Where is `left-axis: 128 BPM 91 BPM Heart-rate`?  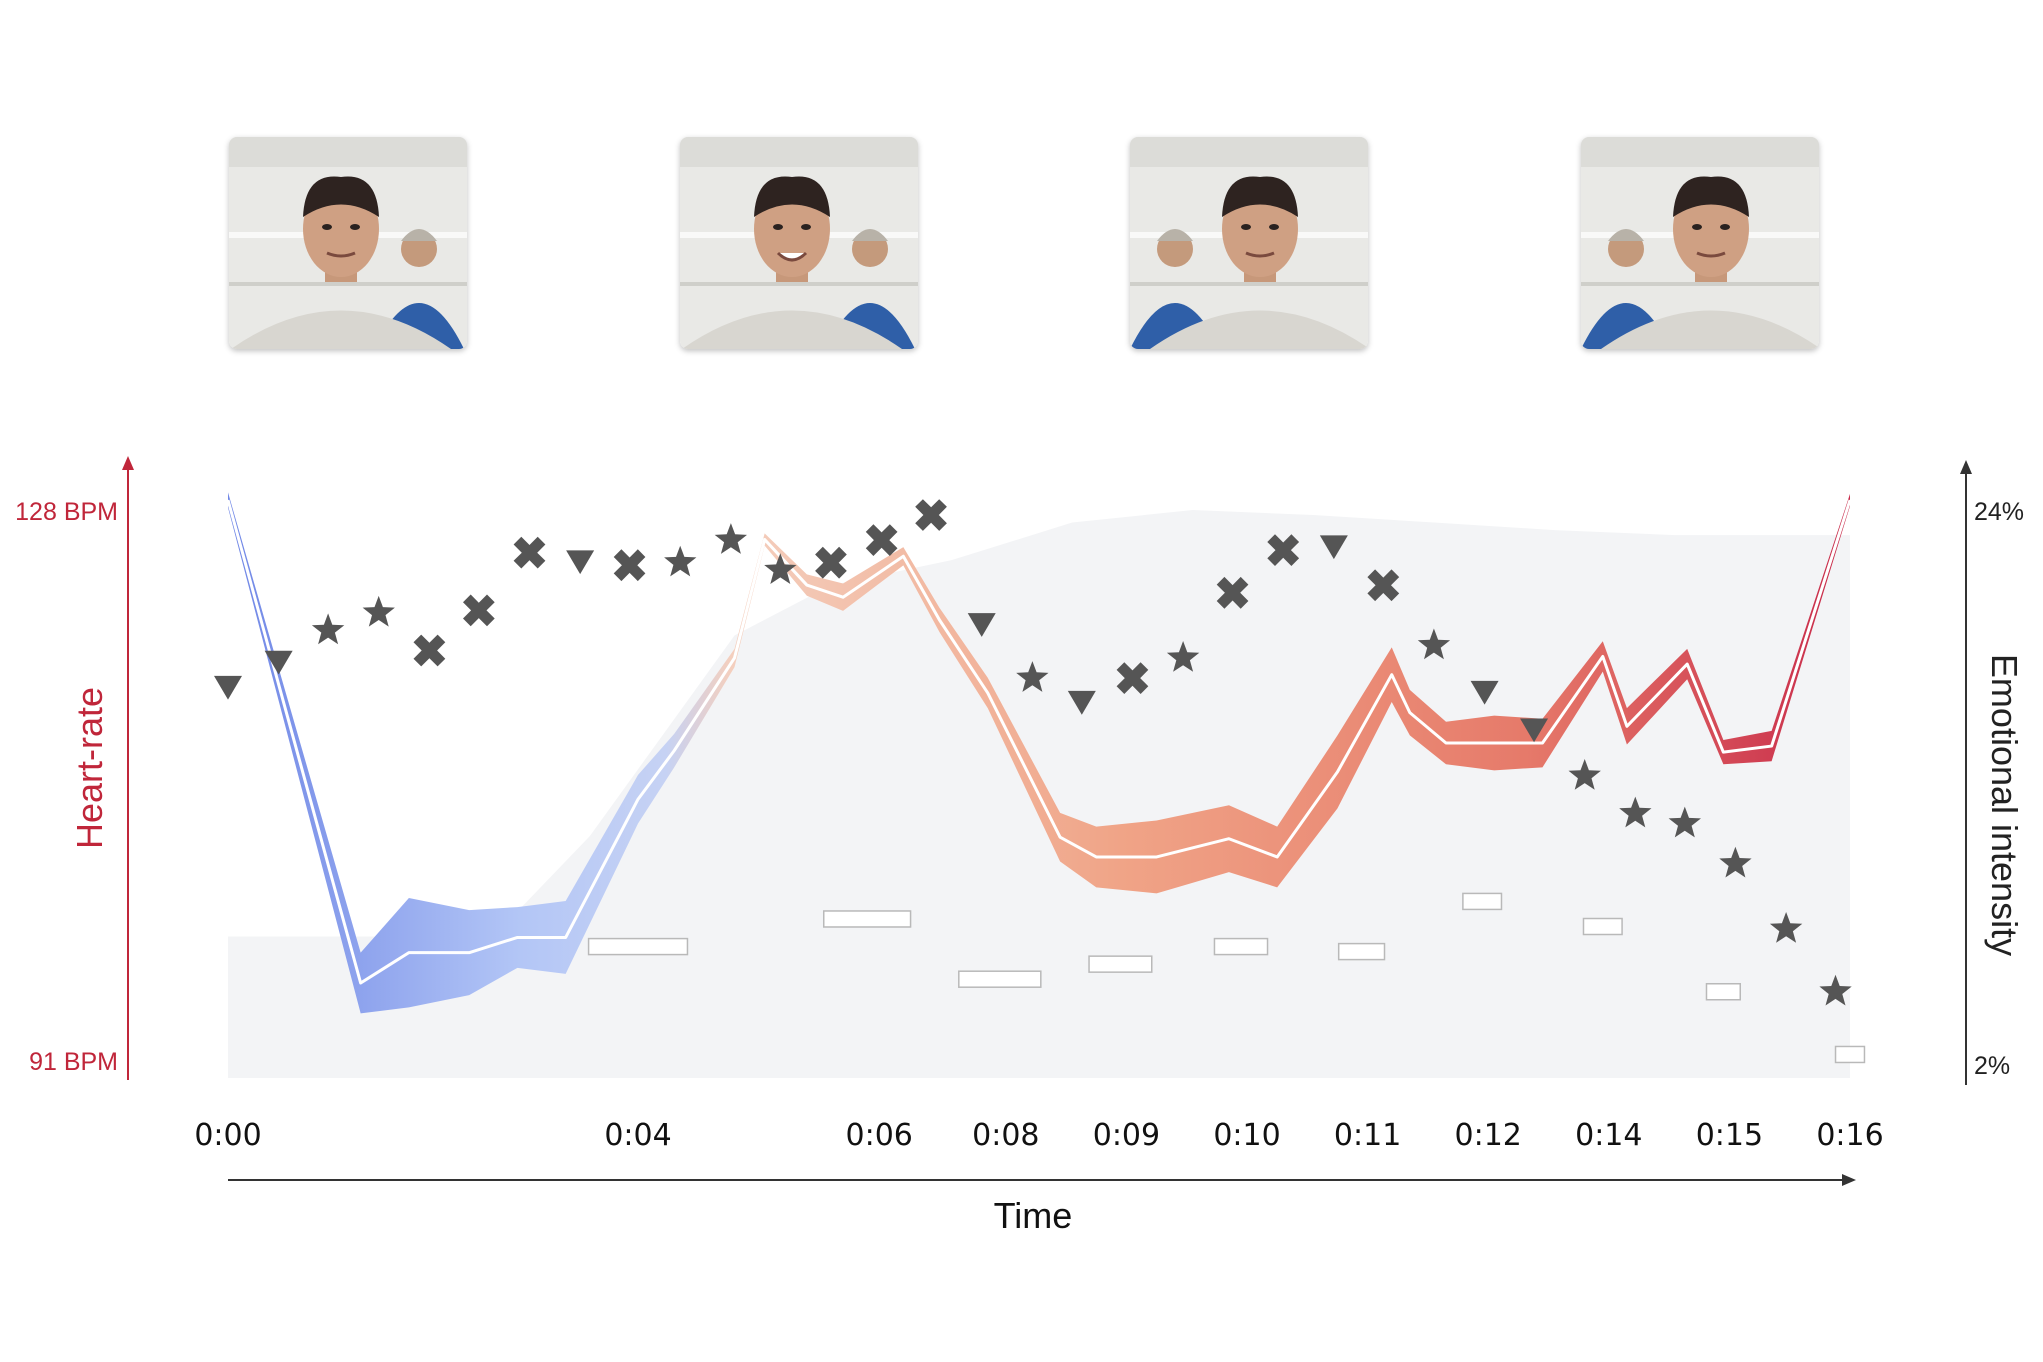 left-axis: 128 BPM 91 BPM Heart-rate is located at coordinates (74, 768).